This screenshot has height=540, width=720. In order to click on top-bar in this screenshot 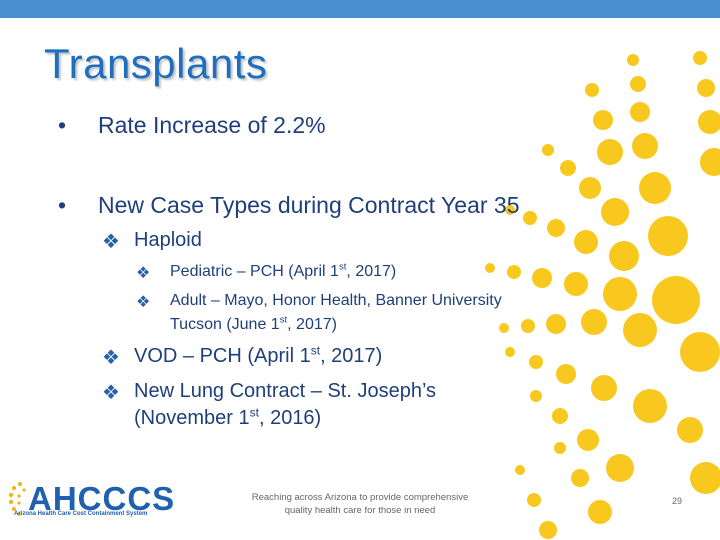, I will do `click(360, 9)`.